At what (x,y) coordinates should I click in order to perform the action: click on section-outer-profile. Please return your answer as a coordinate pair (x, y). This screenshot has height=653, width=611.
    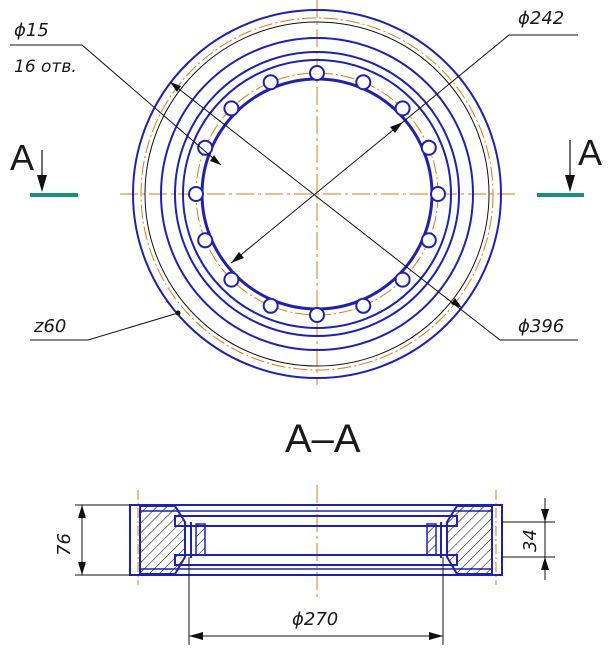
    Looking at the image, I should click on (316, 540).